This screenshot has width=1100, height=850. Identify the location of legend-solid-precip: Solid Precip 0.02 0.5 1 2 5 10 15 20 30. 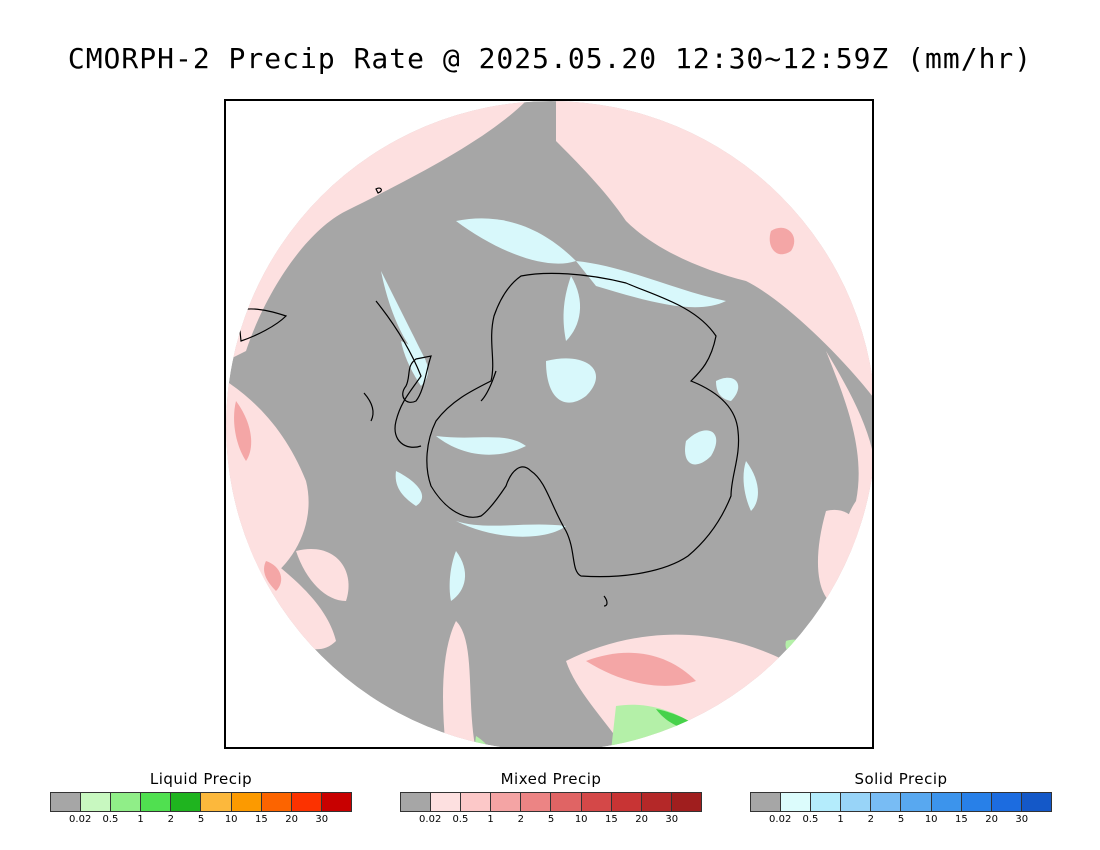
(901, 799).